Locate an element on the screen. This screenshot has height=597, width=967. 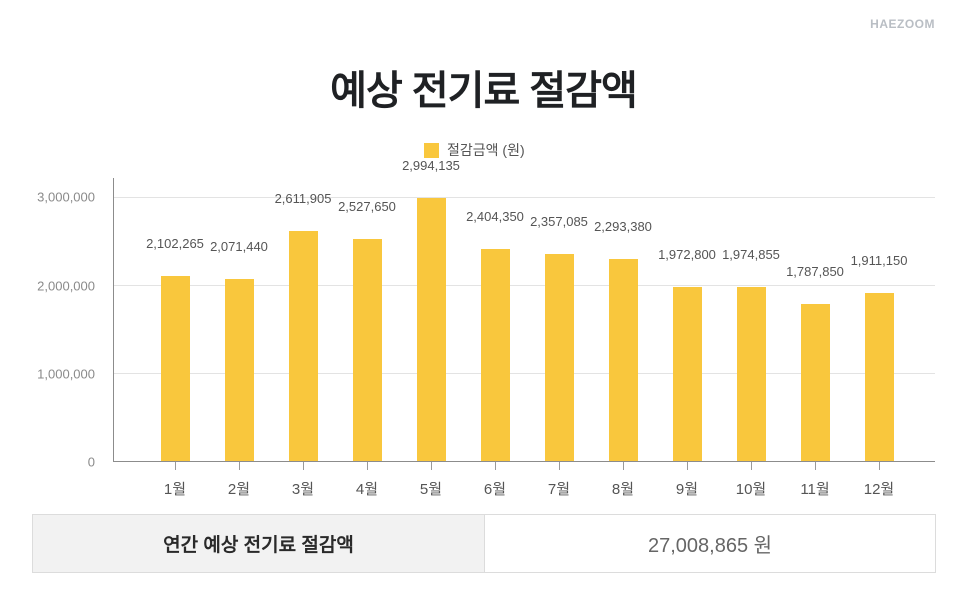
bar-value-label: 2,357,085 is located at coordinates (559, 221).